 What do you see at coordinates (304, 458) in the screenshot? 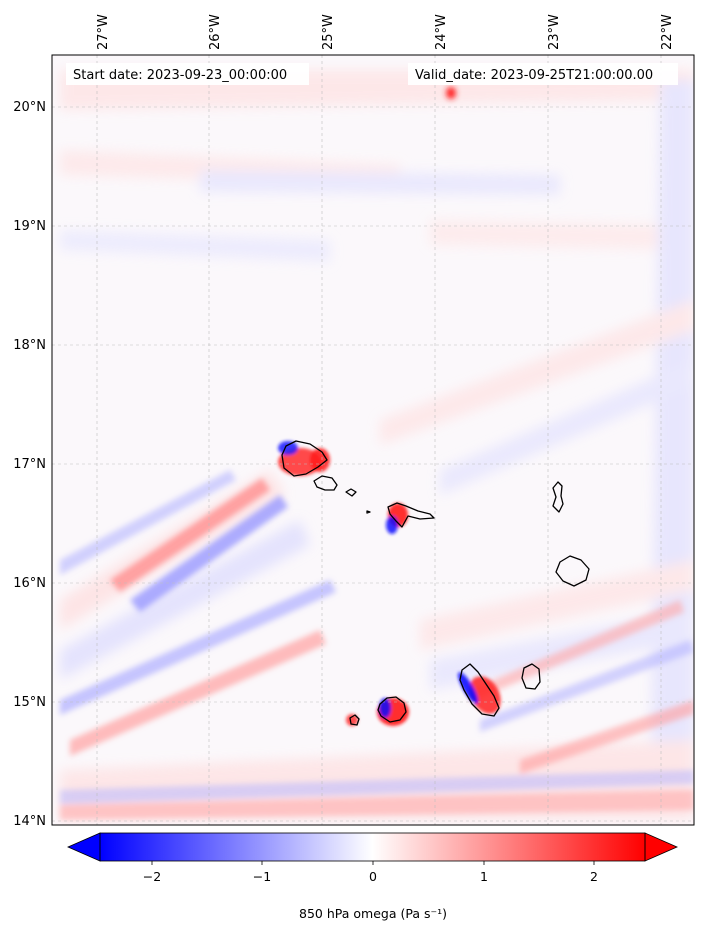
I see `island-santo-antao` at bounding box center [304, 458].